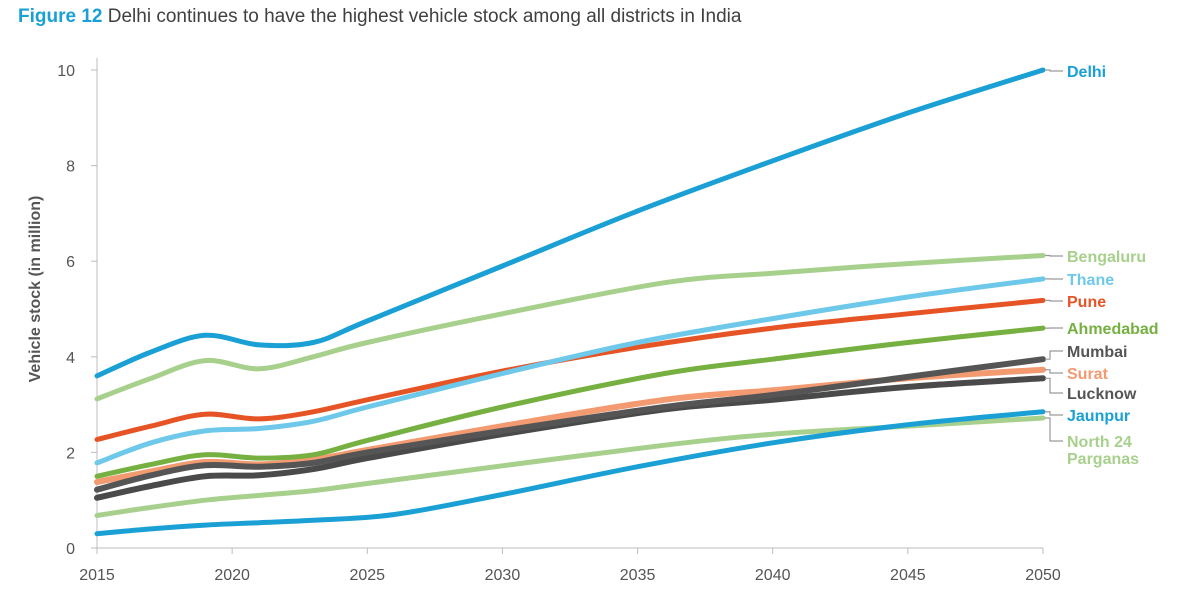 The height and width of the screenshot is (594, 1200). I want to click on leader-line-delhi, so click(1054, 70).